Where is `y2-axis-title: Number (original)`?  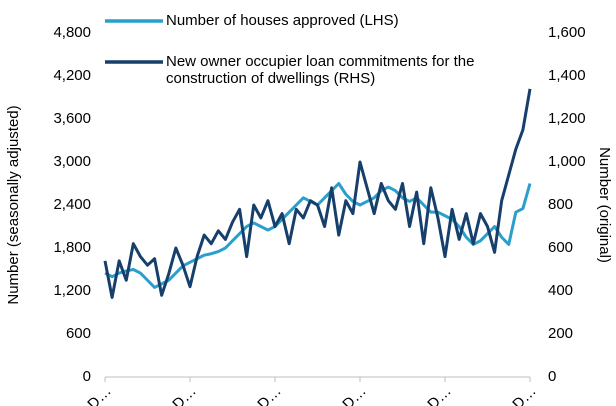 y2-axis-title: Number (original) is located at coordinates (604, 205).